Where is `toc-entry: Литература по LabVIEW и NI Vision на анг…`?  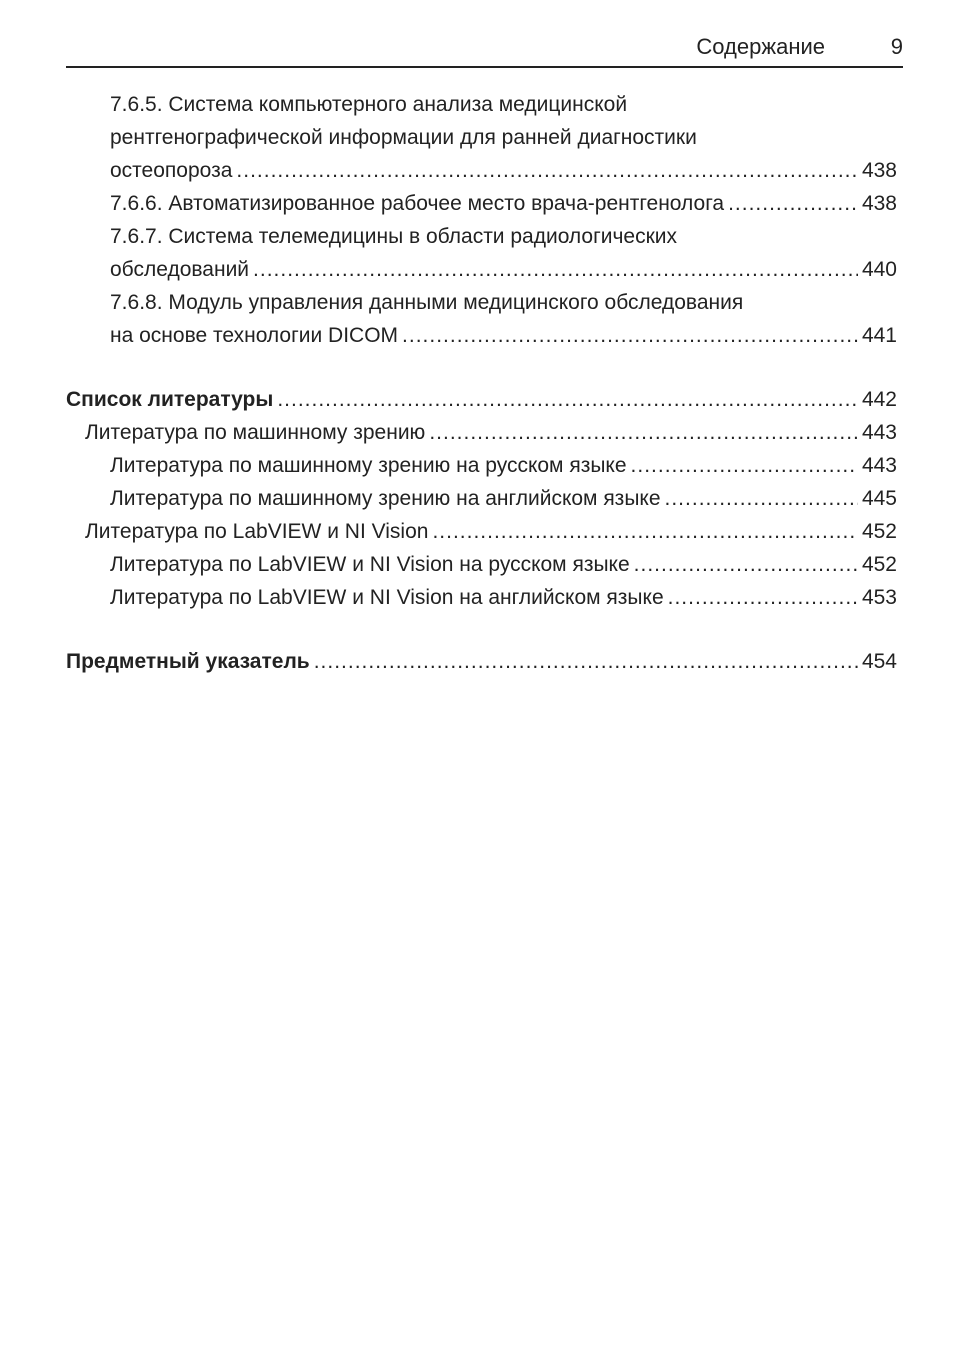
toc-entry: Литература по LabVIEW и NI Vision на анг… is located at coordinates (481, 597).